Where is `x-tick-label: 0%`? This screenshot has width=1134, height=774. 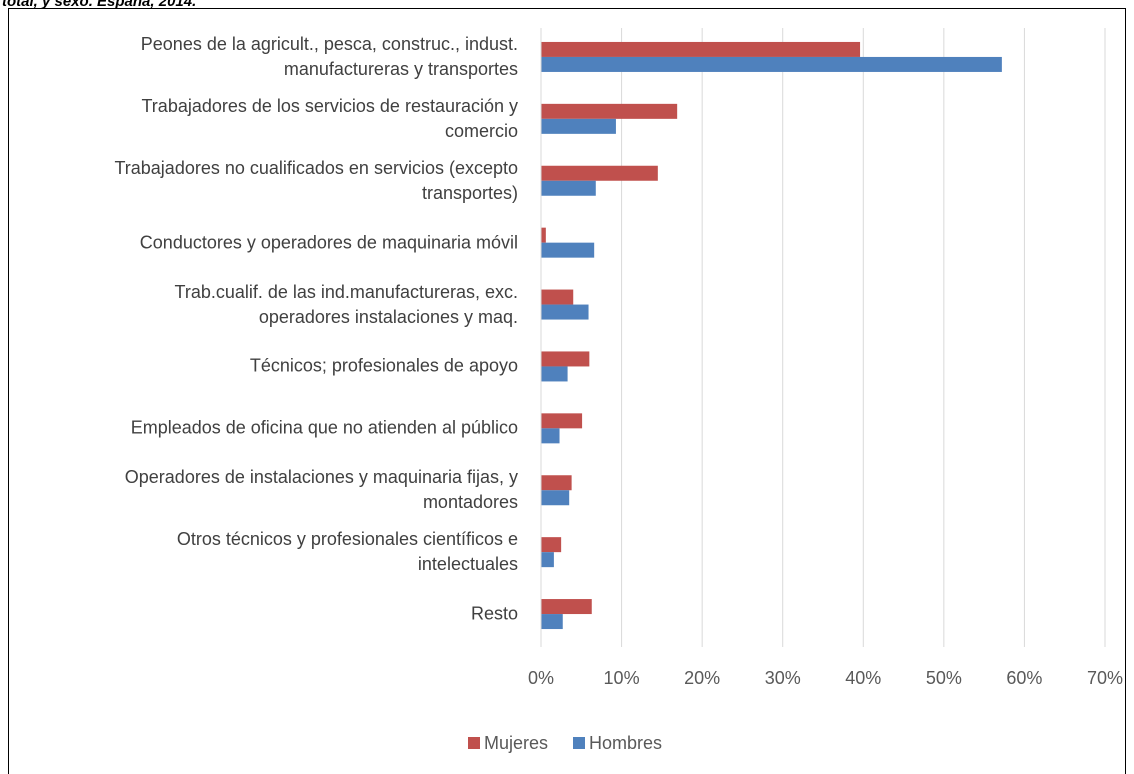
x-tick-label: 0% is located at coordinates (541, 678).